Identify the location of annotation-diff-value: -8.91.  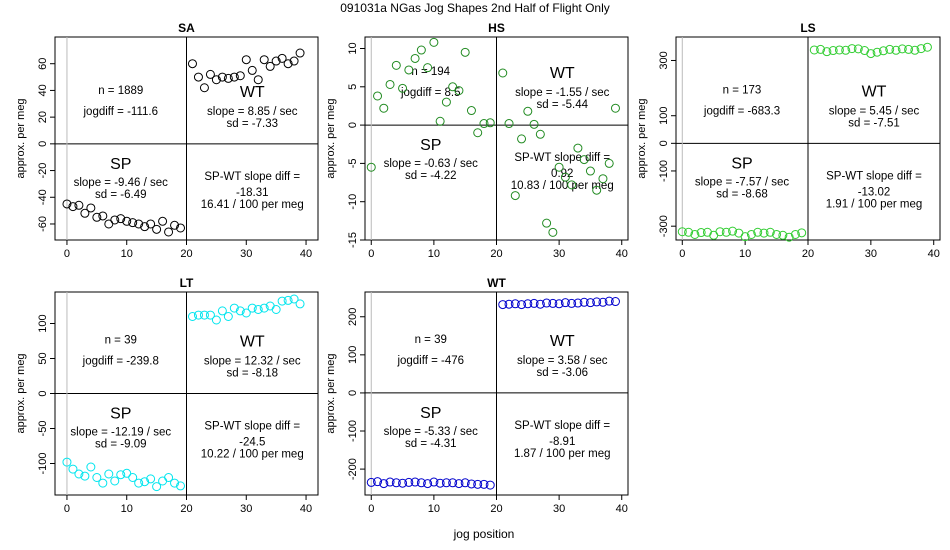
(562, 442).